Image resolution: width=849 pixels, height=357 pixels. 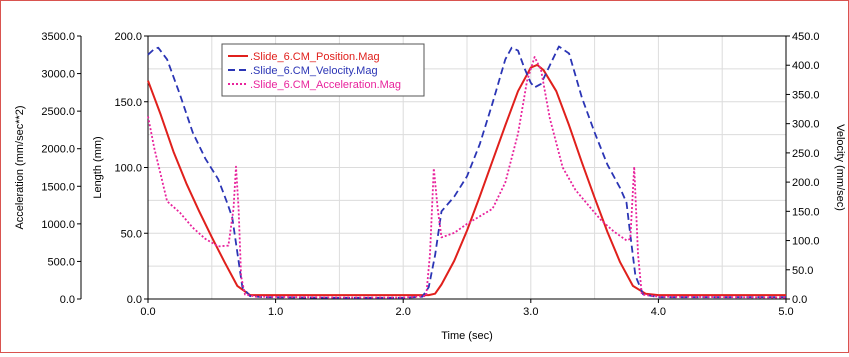 What do you see at coordinates (134, 300) in the screenshot?
I see `length-tick-label: 0.0` at bounding box center [134, 300].